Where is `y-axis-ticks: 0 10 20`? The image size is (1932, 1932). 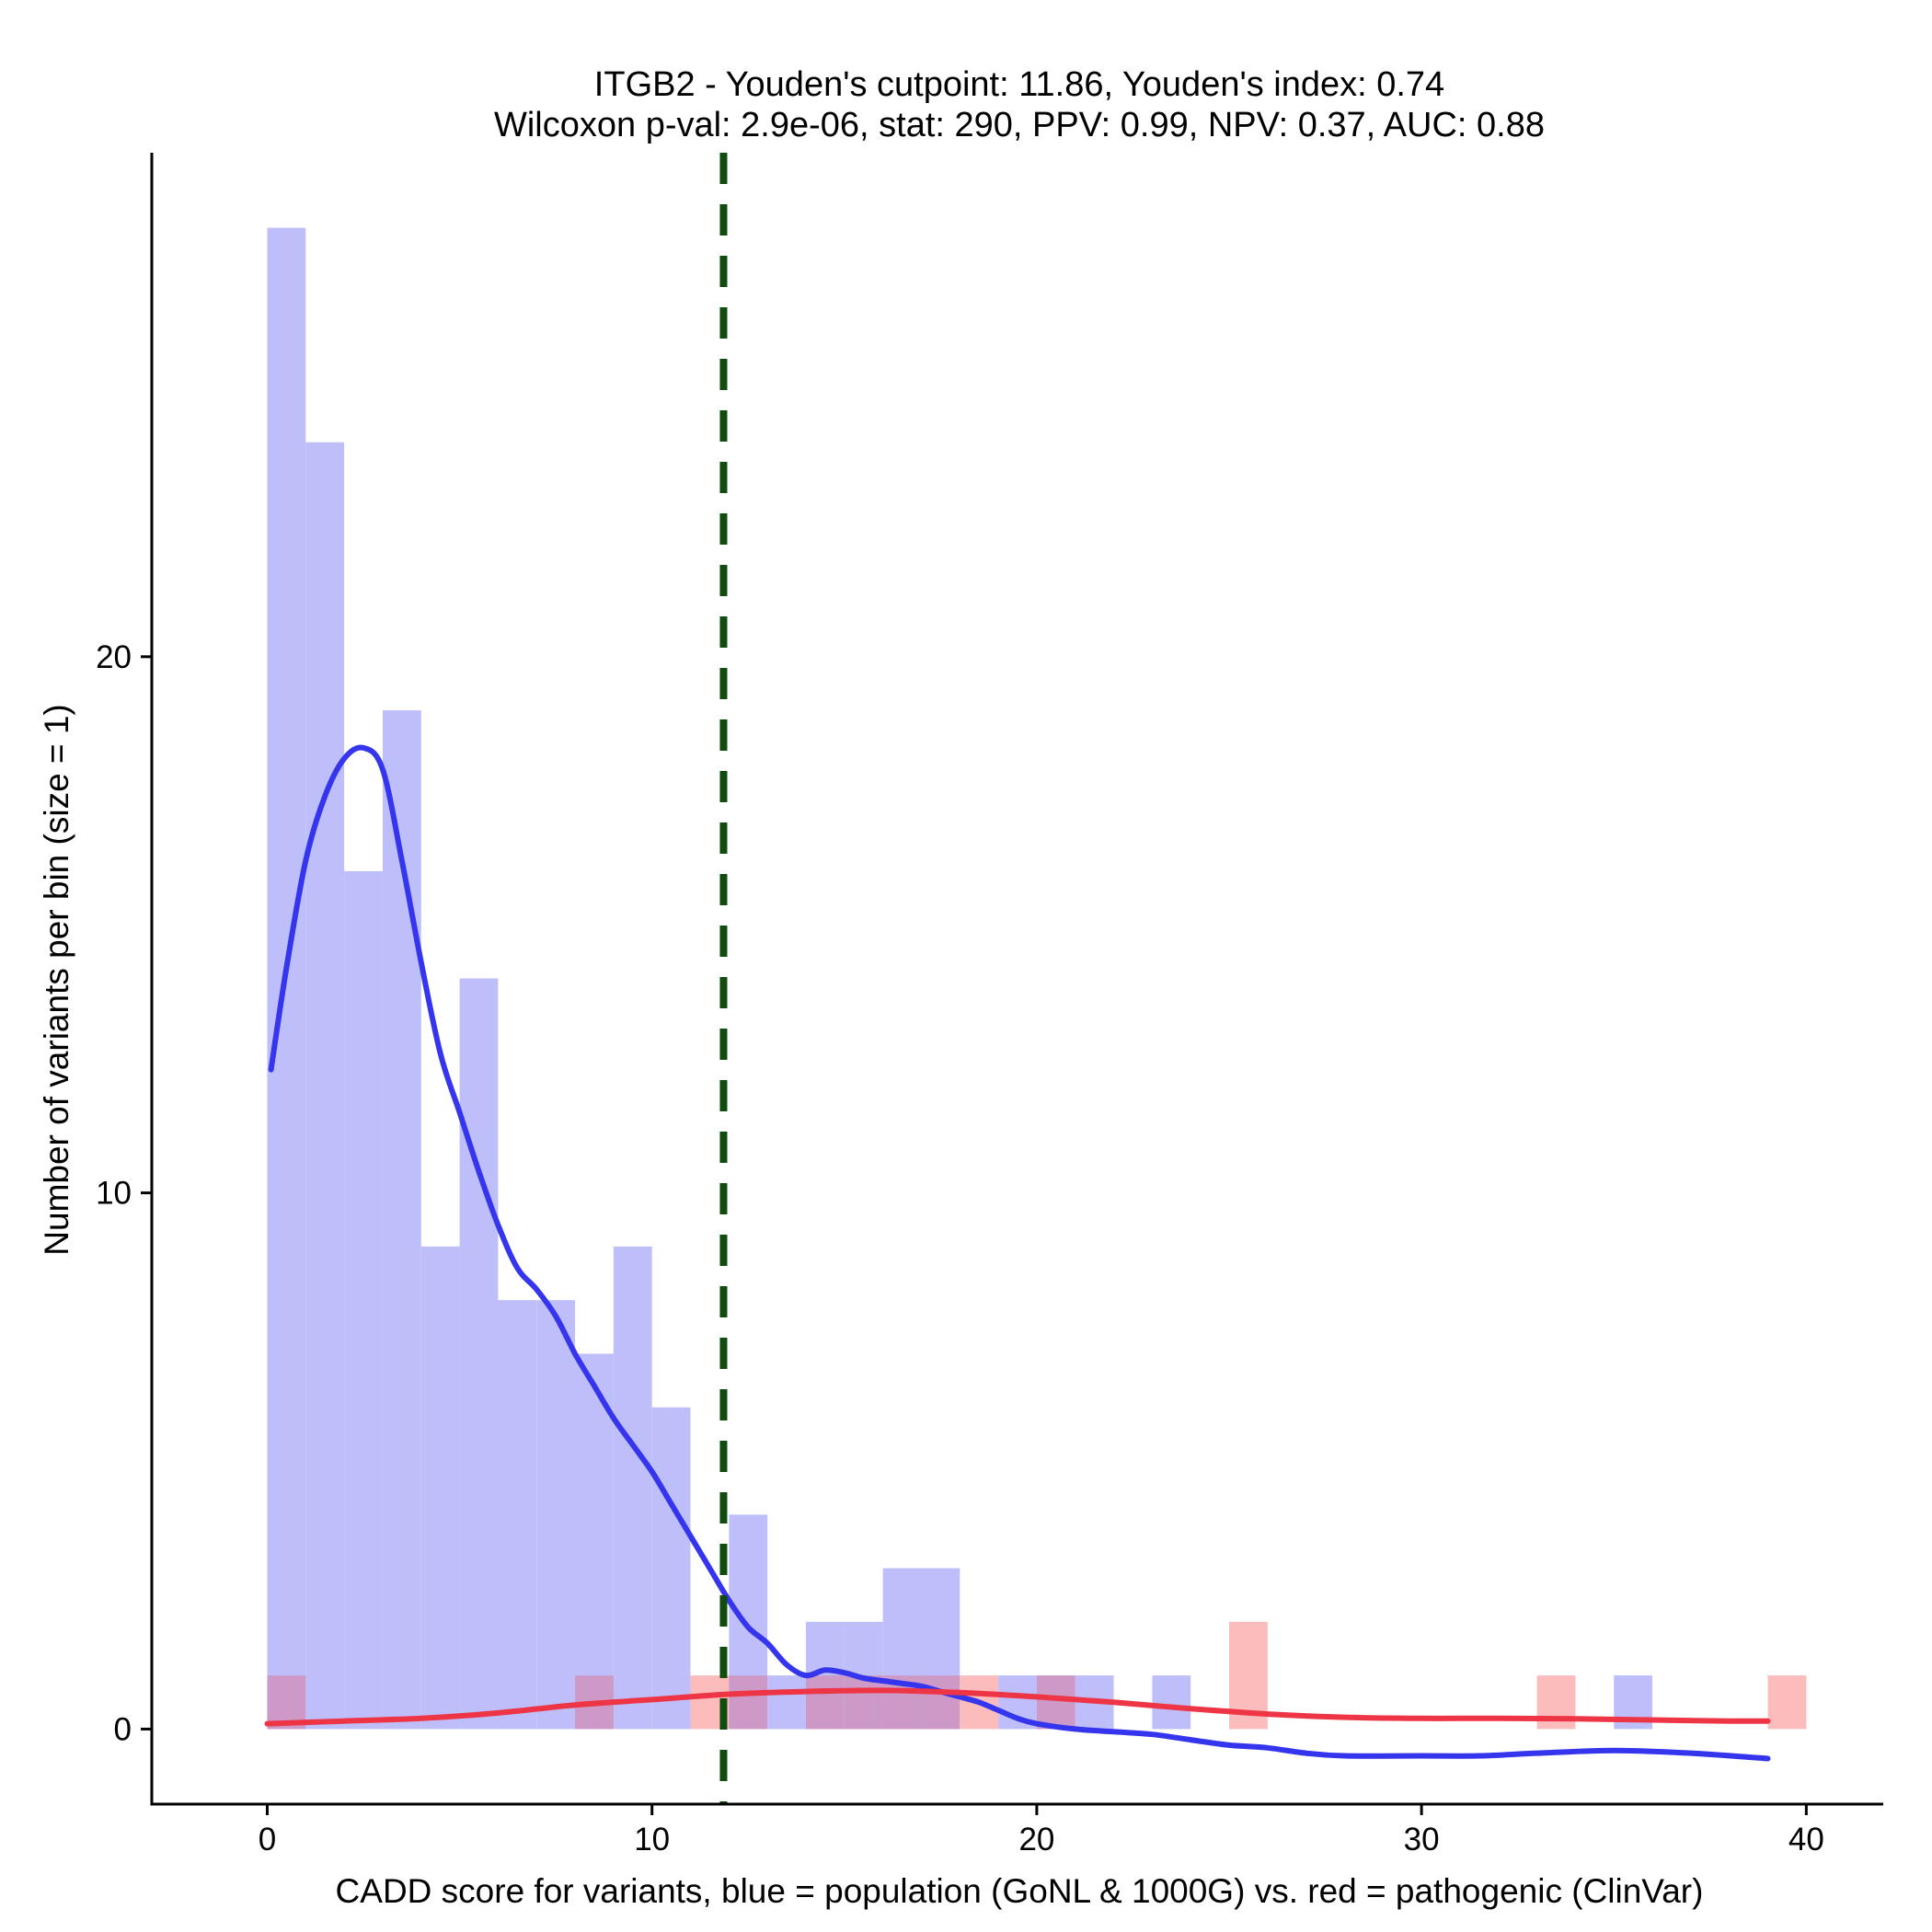 y-axis-ticks: 0 10 20 is located at coordinates (124, 1193).